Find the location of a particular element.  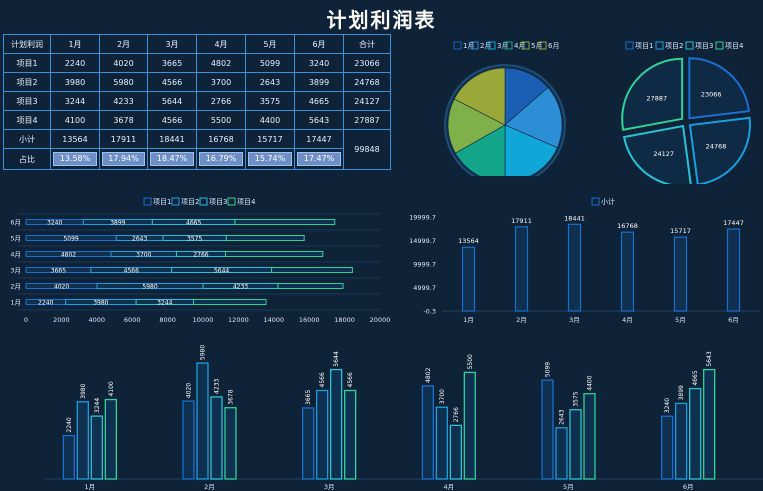

x-tick-label: 14000 is located at coordinates (273, 320).